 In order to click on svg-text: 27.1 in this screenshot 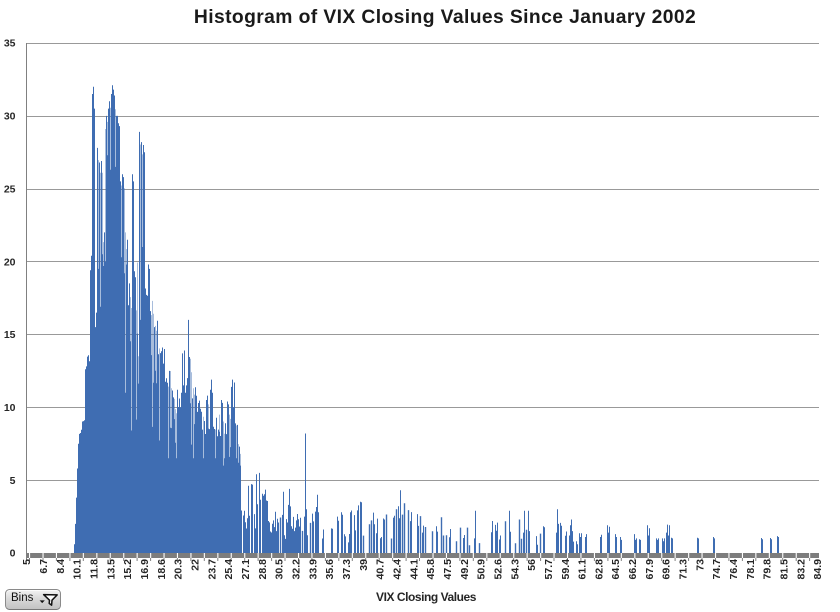, I will do `click(246, 569)`.